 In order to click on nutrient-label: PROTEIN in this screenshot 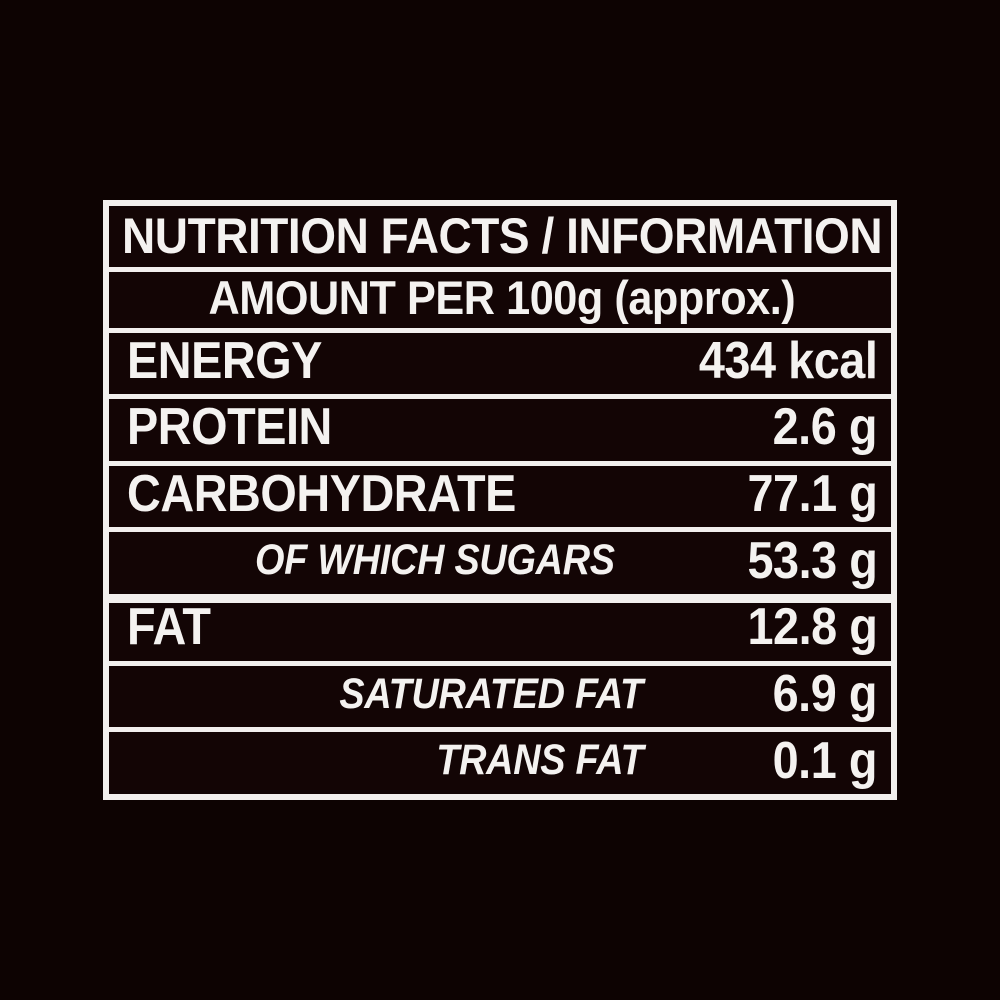, I will do `click(229, 427)`.